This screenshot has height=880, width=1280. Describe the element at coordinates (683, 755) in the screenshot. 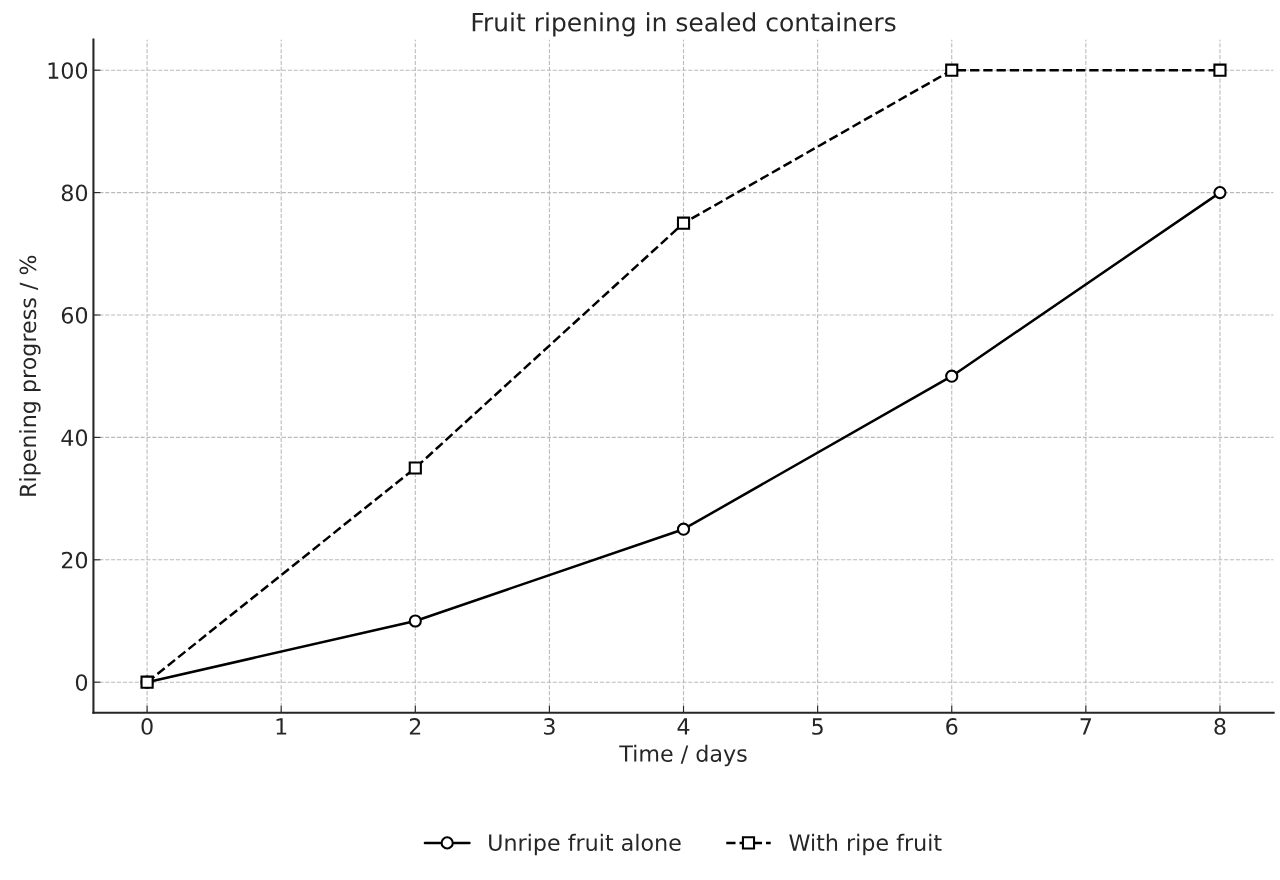

I see `x-axis-title: Time / days` at that location.